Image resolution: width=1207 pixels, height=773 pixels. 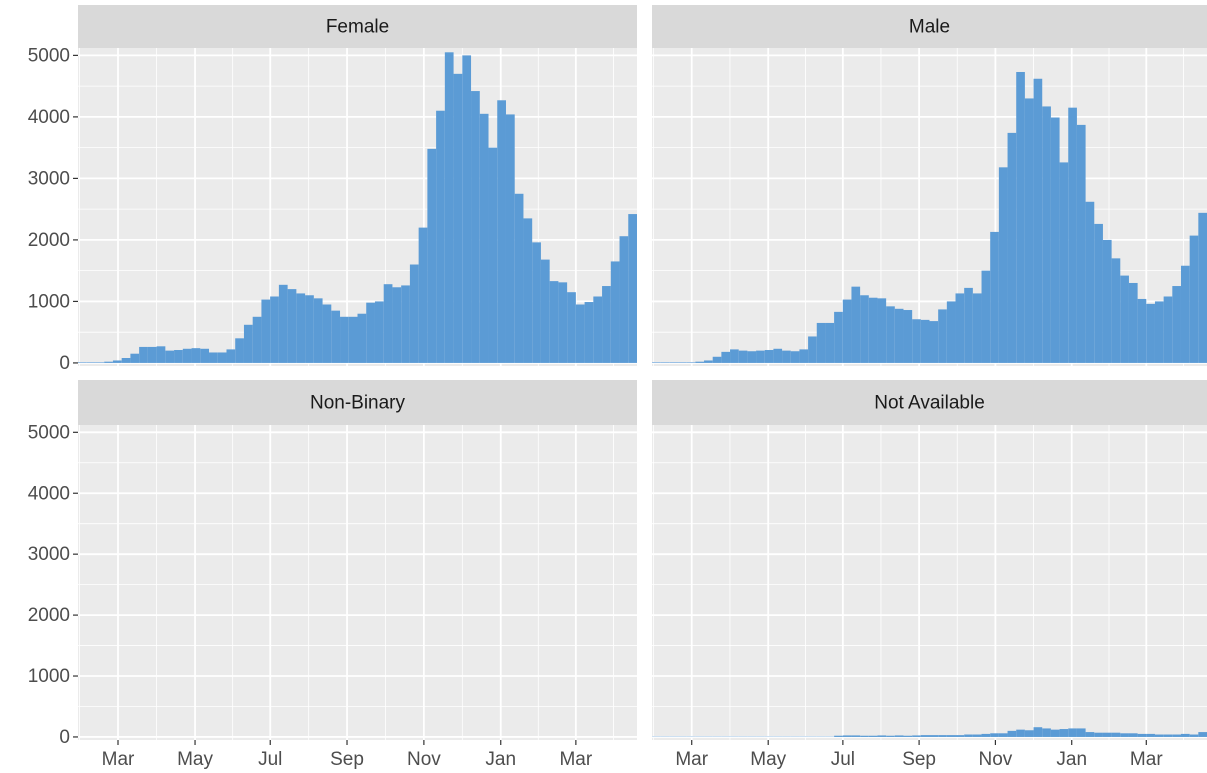 I want to click on y-tick-label: 2000, so click(x=49, y=615).